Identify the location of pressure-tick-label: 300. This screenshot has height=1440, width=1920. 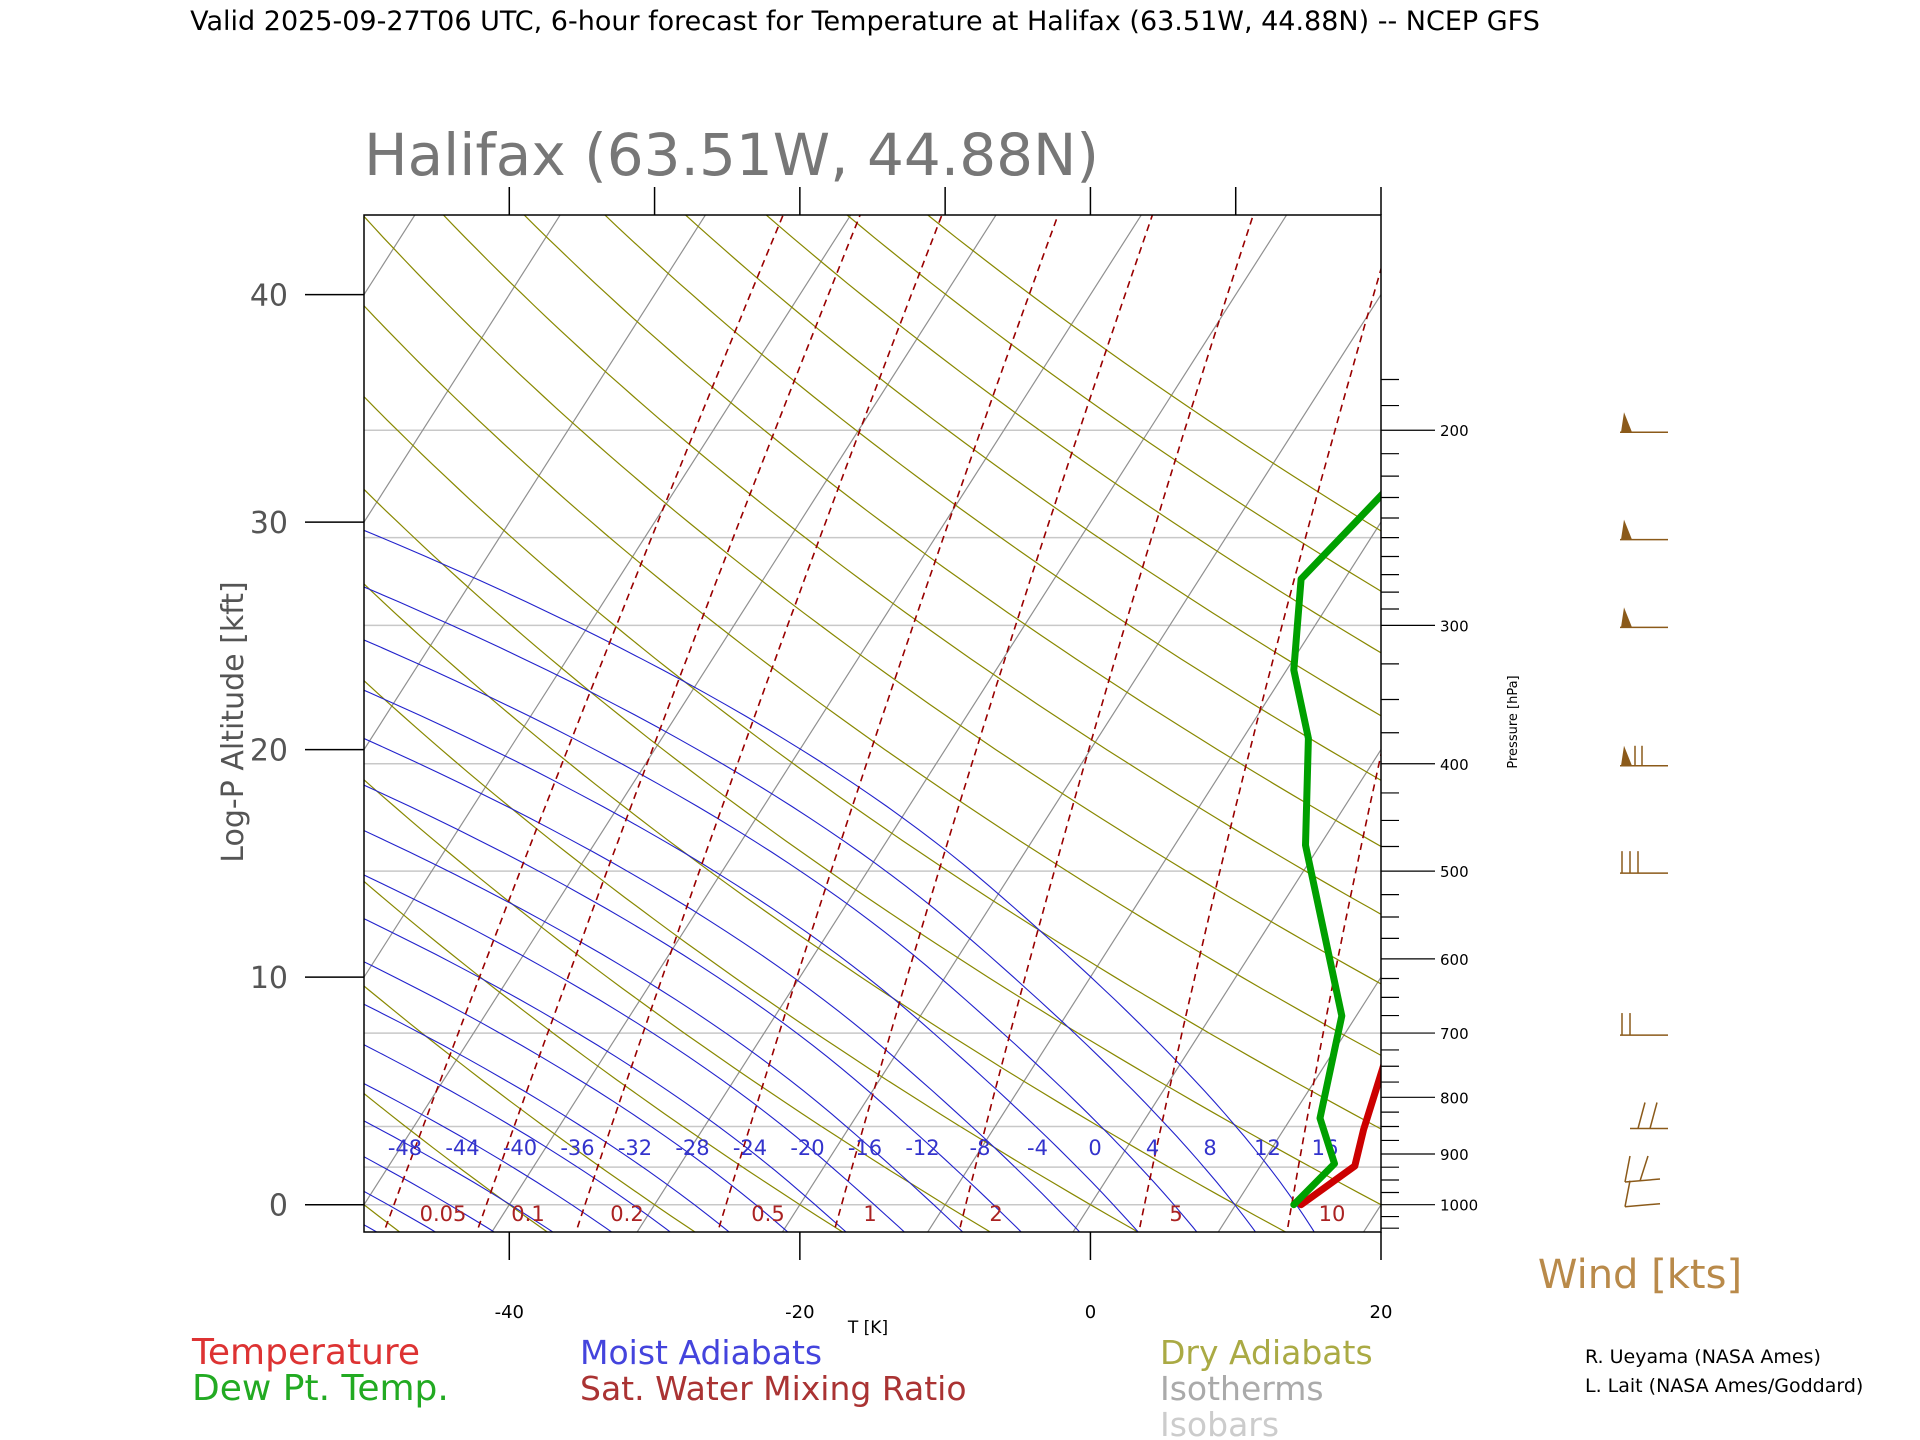
(1454, 626).